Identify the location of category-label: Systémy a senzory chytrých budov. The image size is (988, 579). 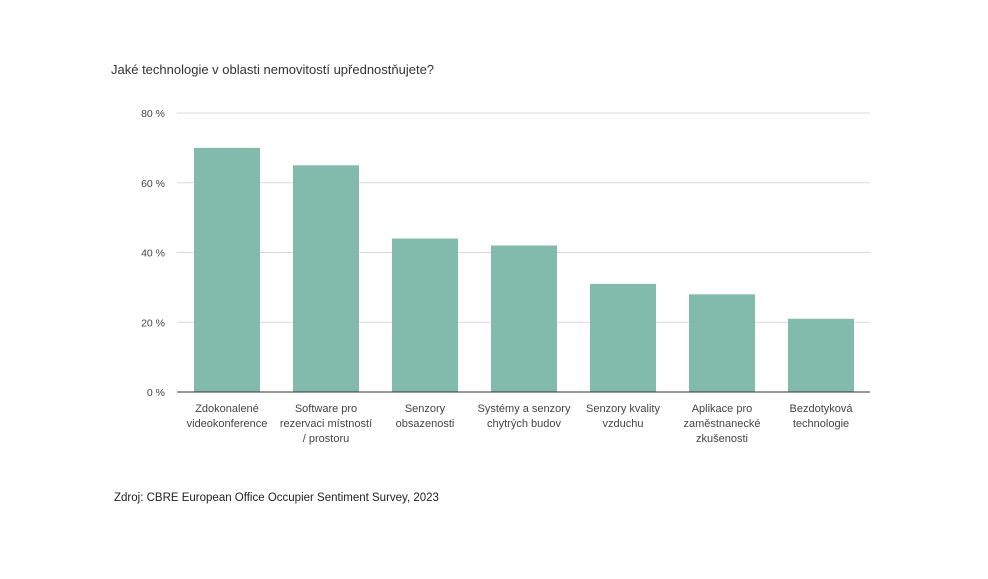
(524, 416).